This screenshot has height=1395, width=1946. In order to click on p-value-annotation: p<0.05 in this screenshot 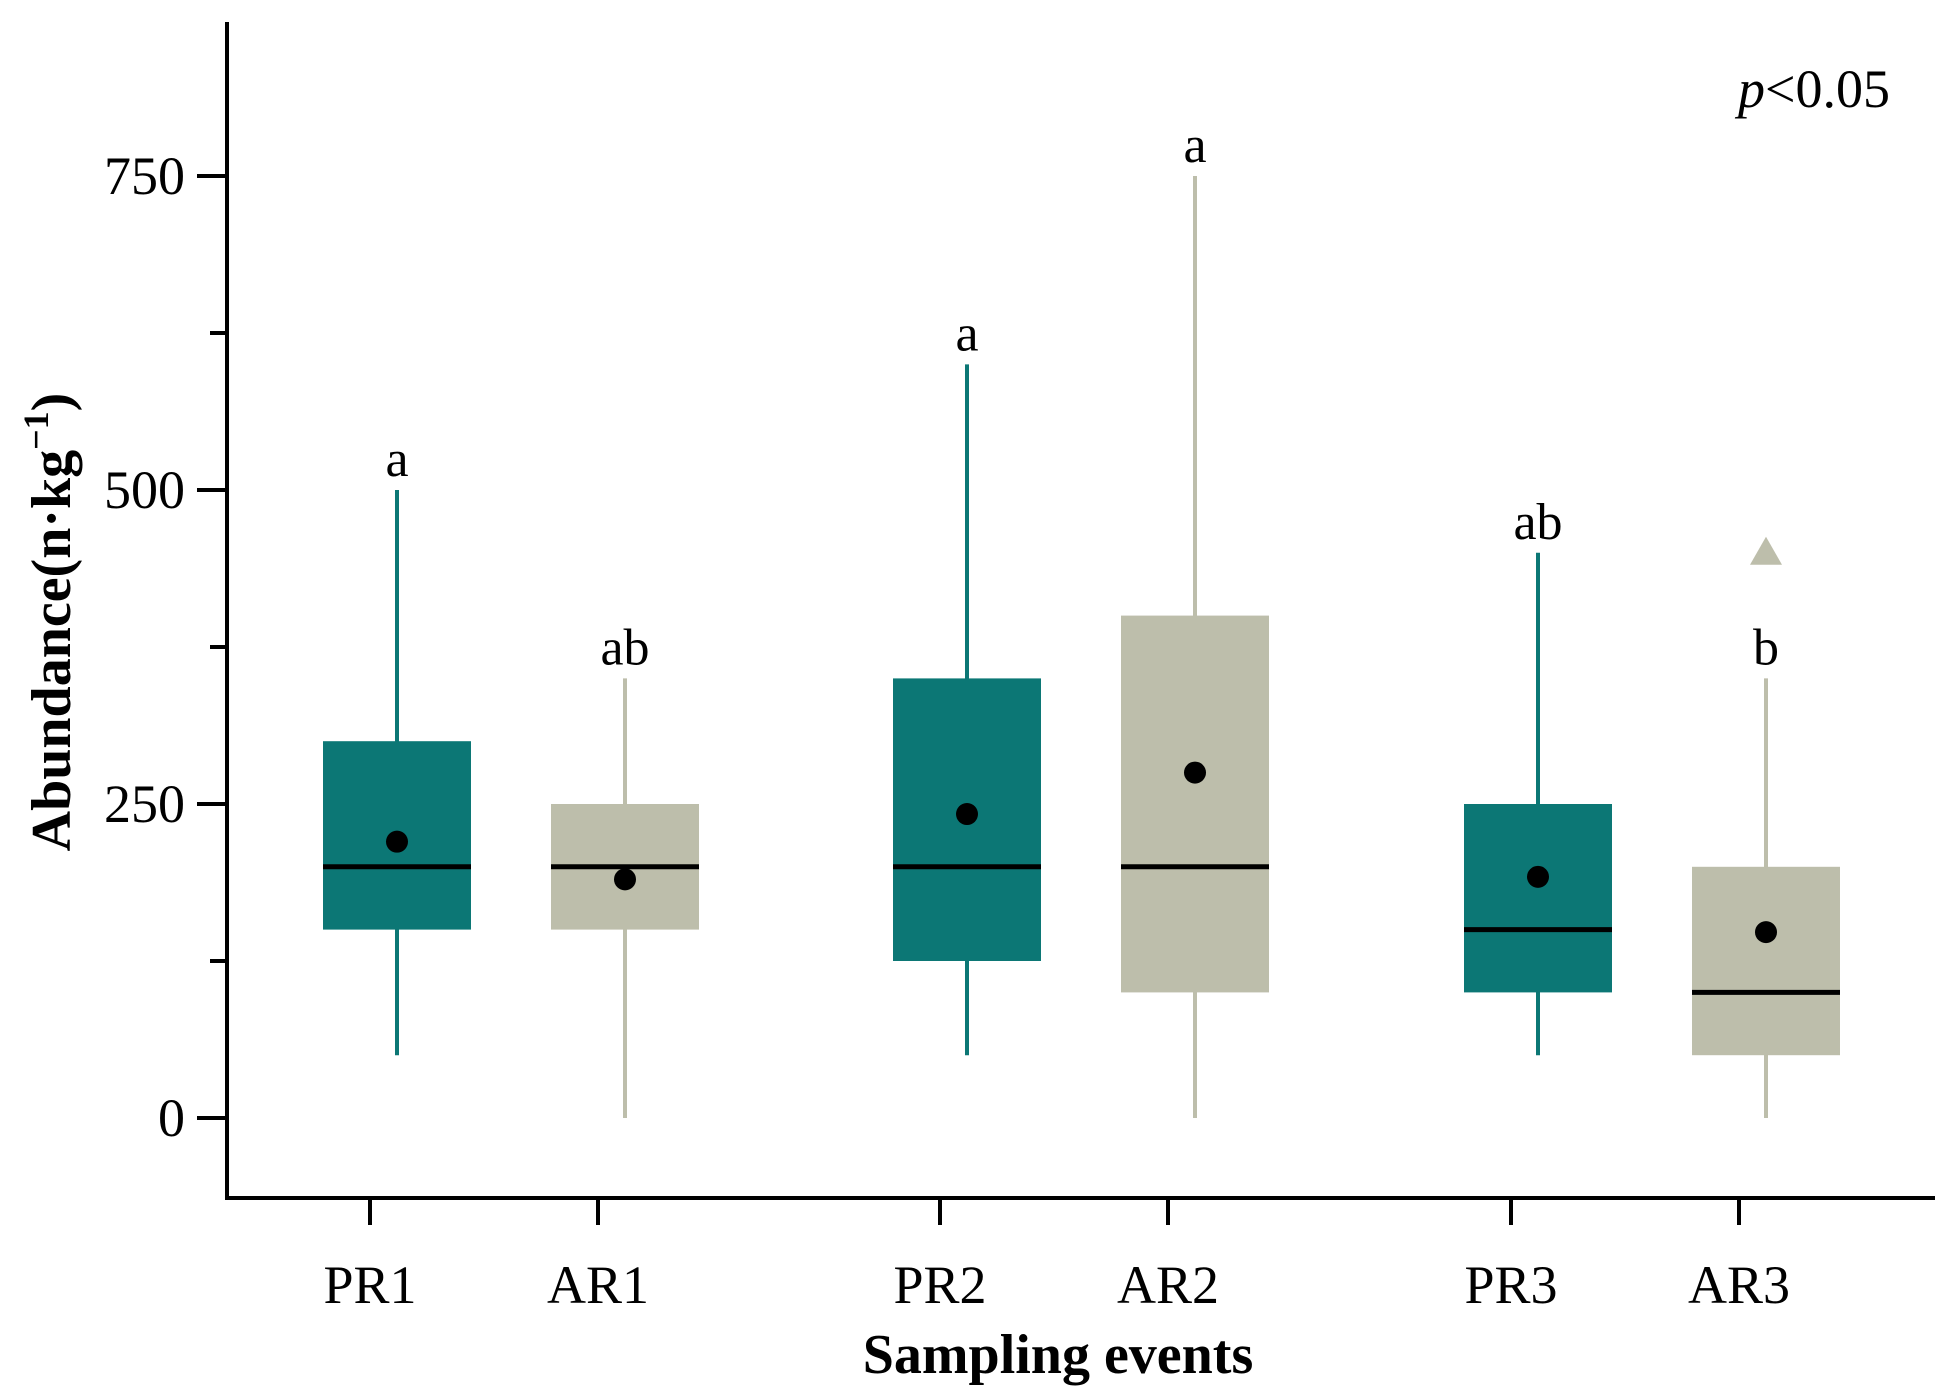, I will do `click(1812, 89)`.